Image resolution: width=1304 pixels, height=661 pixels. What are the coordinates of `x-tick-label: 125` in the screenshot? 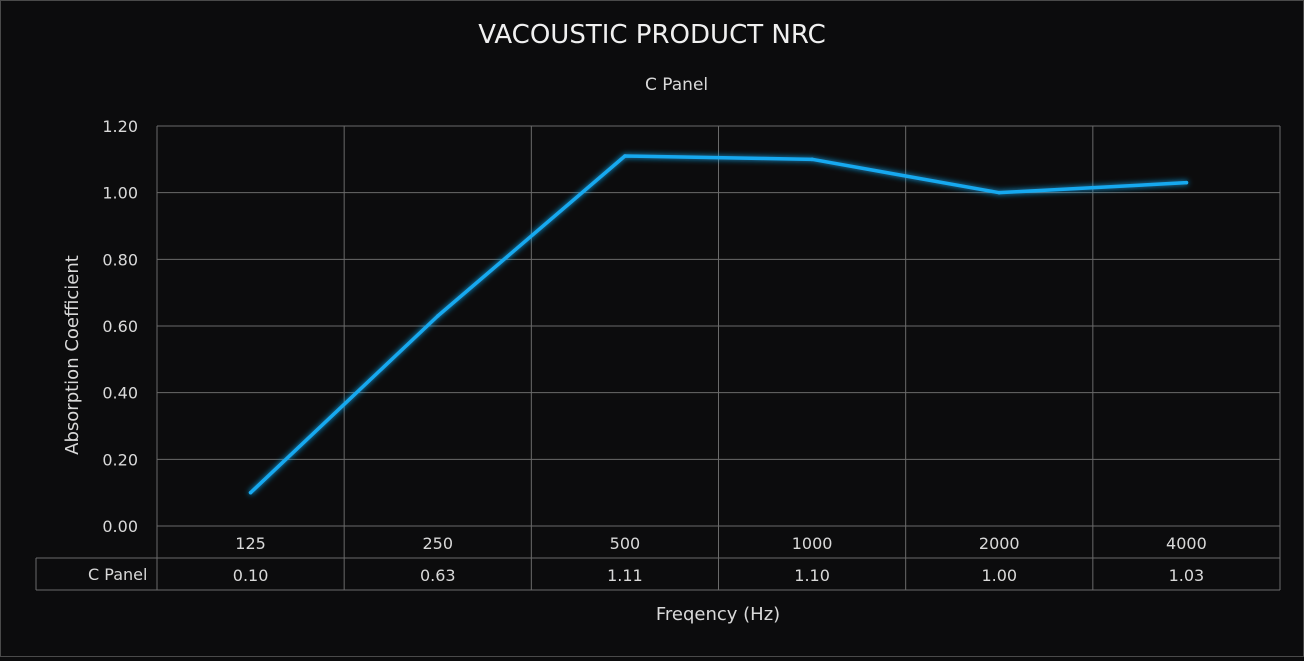 It's located at (250, 543).